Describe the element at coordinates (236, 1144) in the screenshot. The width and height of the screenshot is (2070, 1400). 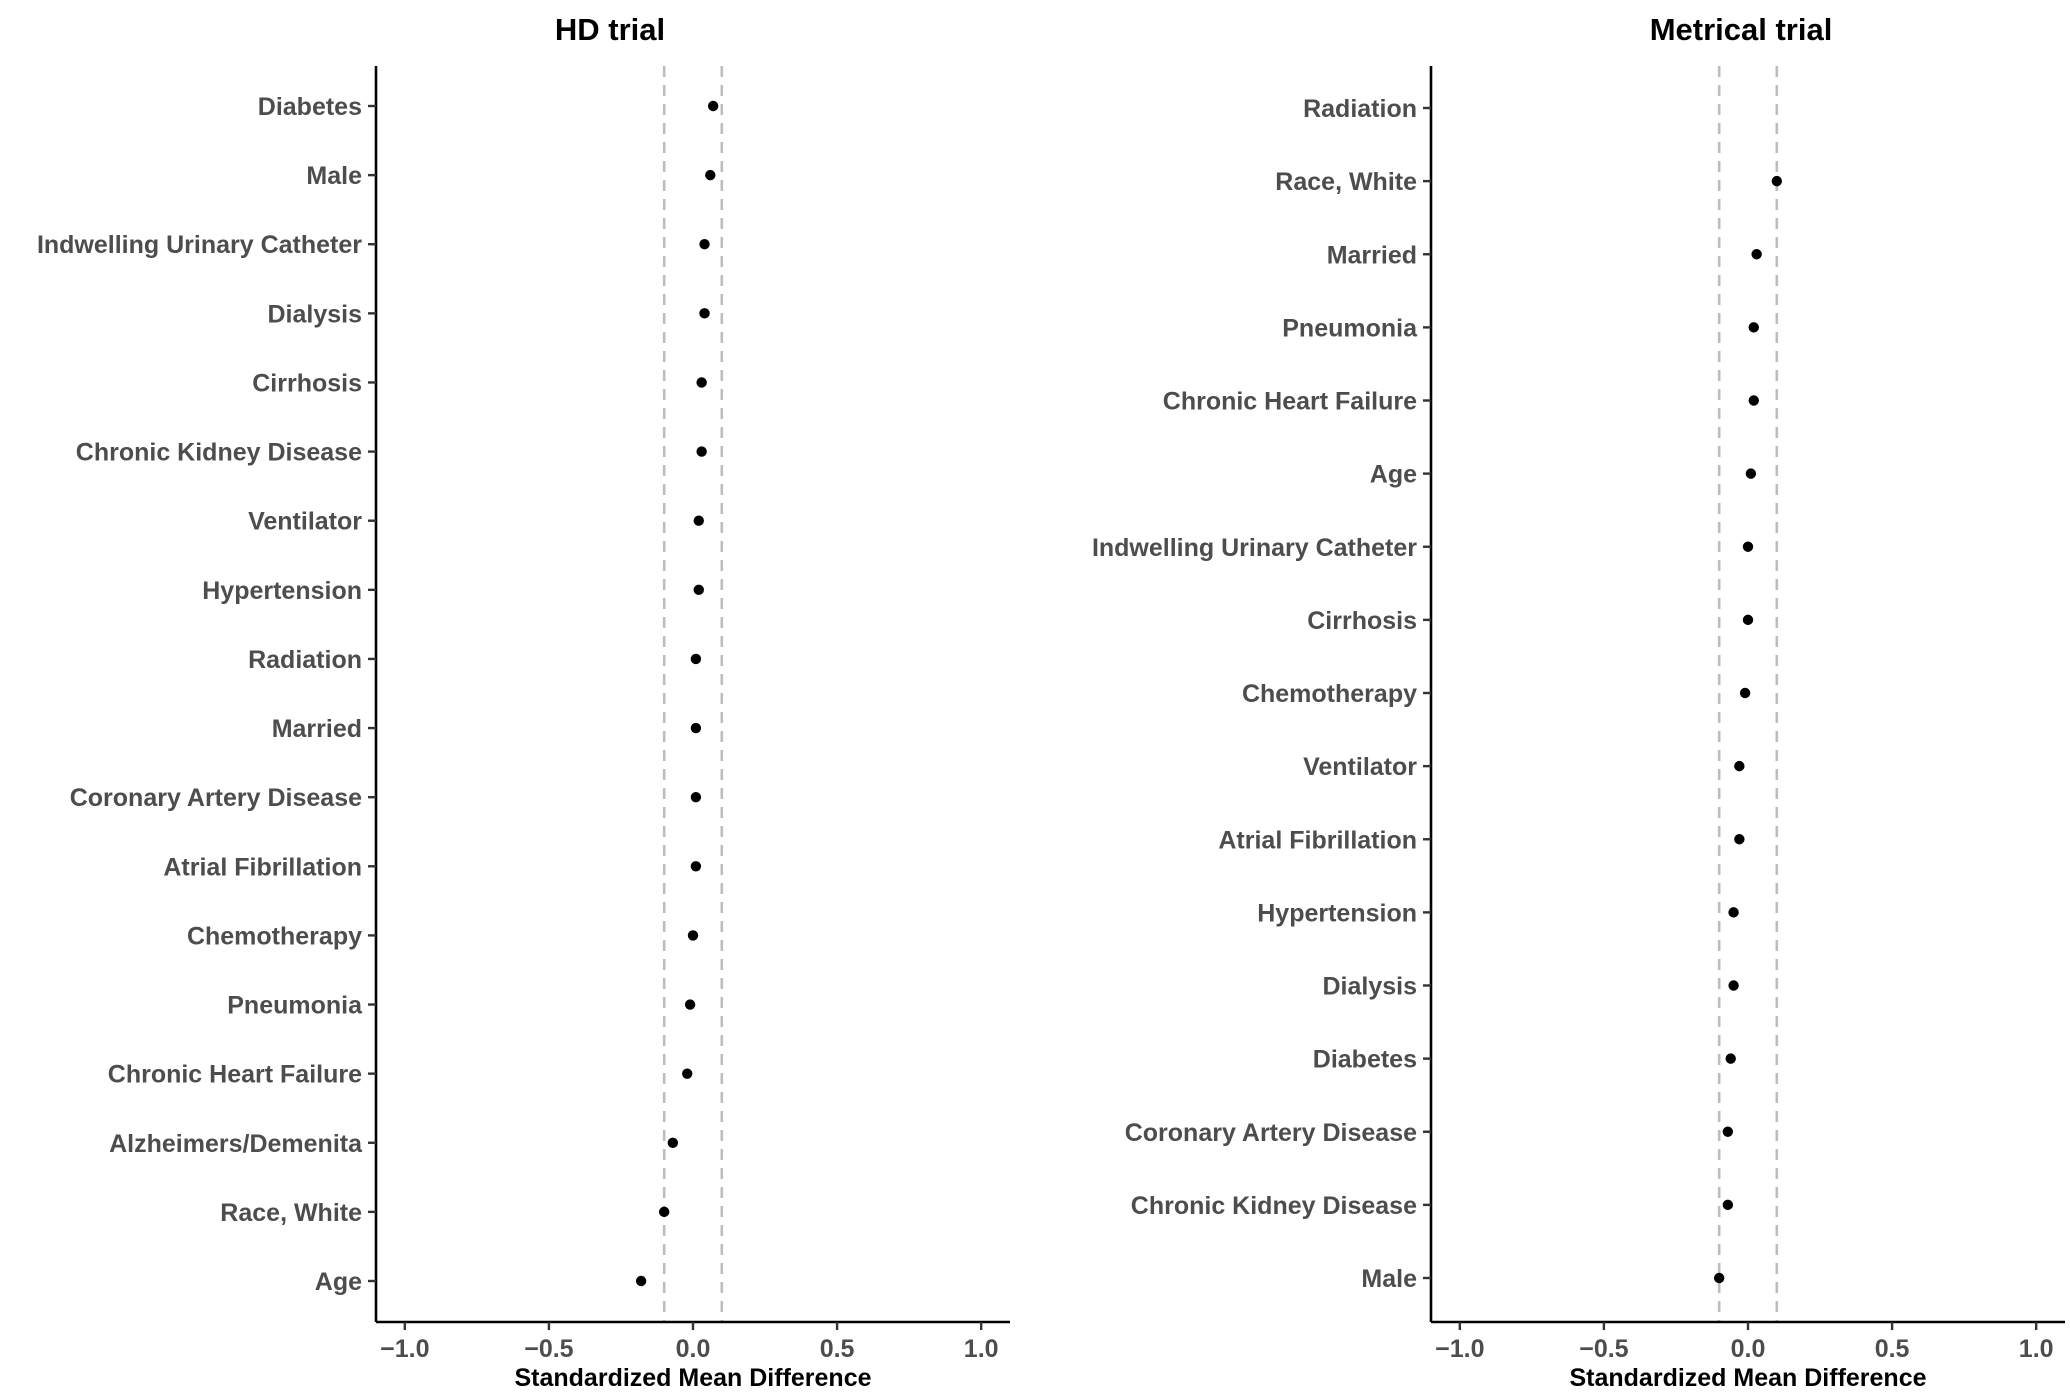
I see `category-label: Alzheimers/Demenita` at that location.